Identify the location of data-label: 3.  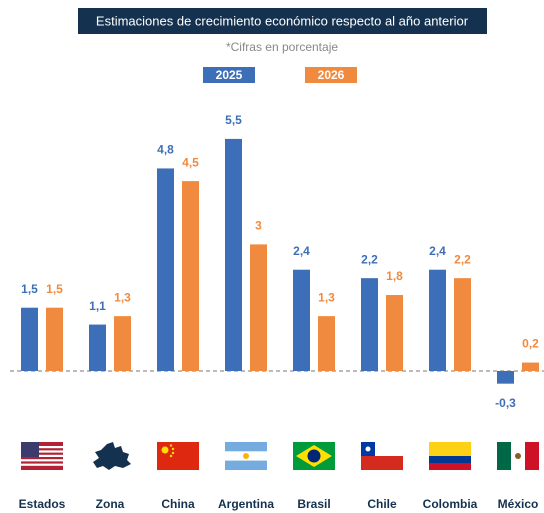
(258, 226).